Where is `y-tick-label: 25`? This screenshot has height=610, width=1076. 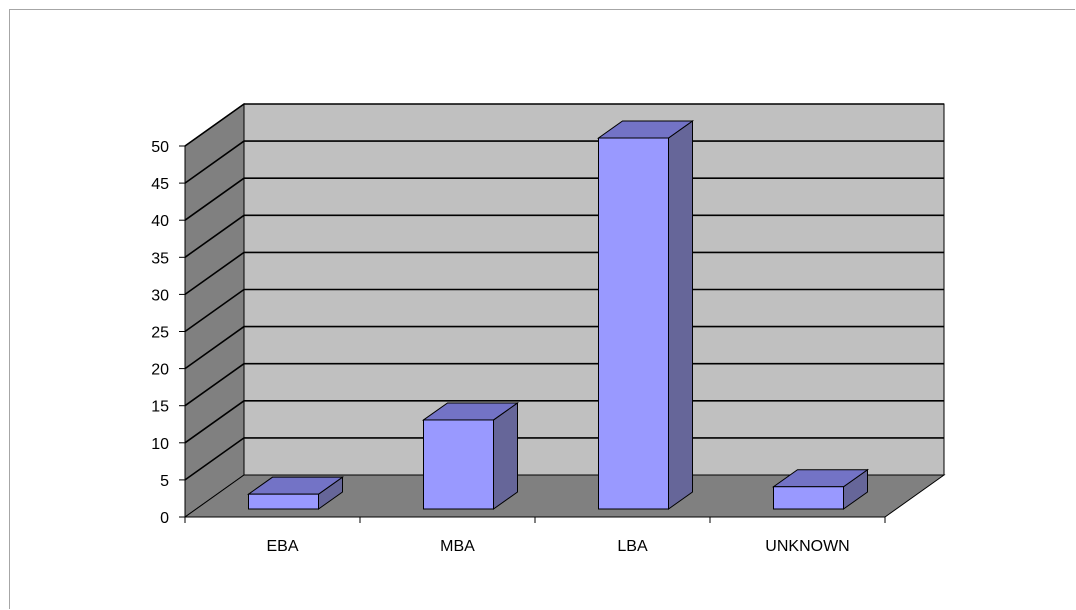 y-tick-label: 25 is located at coordinates (160, 333).